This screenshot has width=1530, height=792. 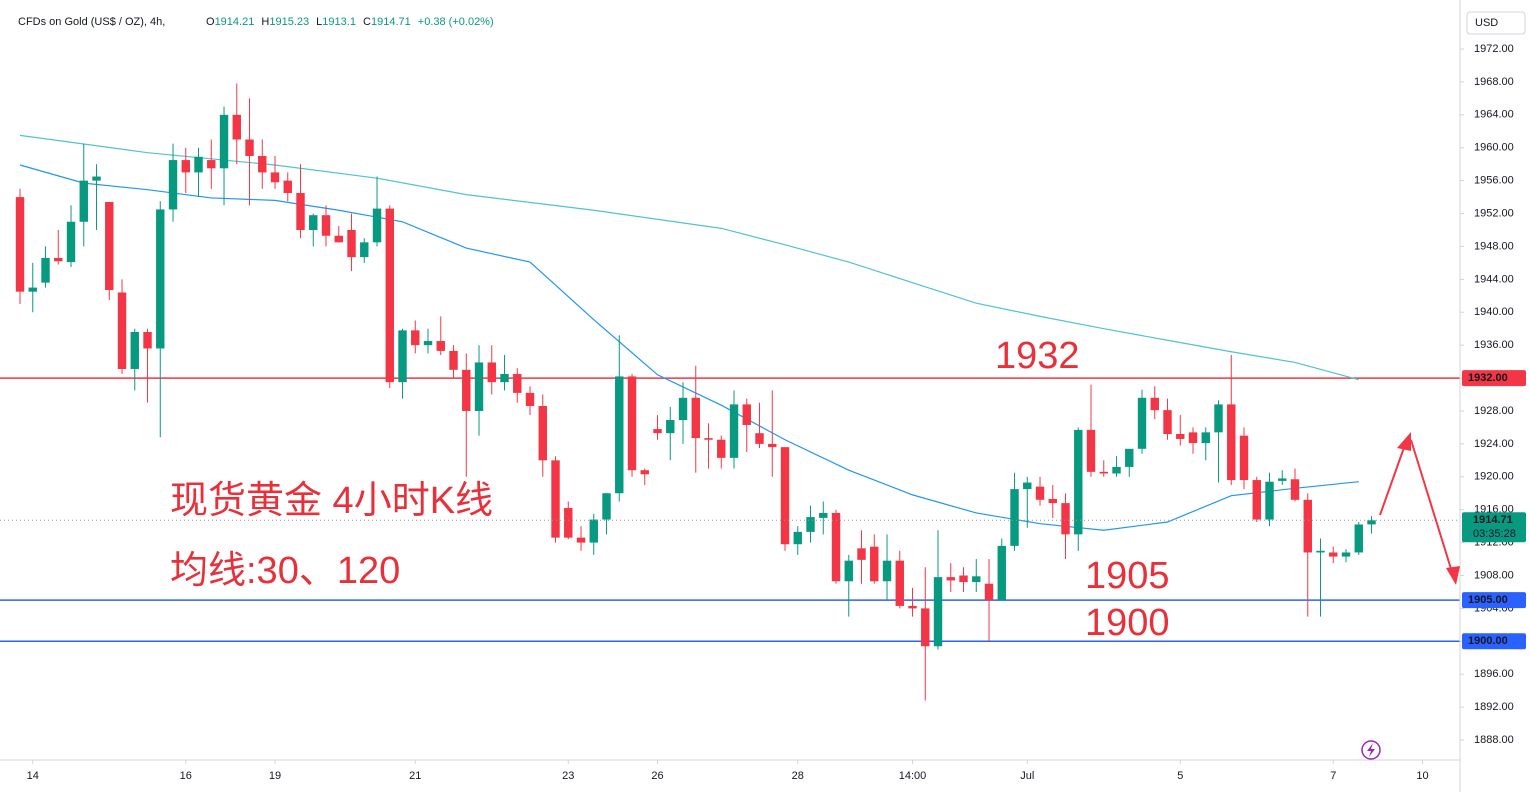 I want to click on x-tick-label: 16, so click(x=186, y=776).